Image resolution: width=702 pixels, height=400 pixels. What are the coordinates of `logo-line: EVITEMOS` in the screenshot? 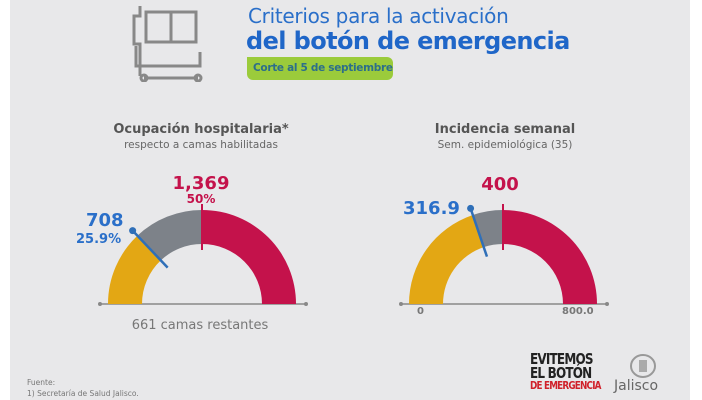 It's located at (562, 359).